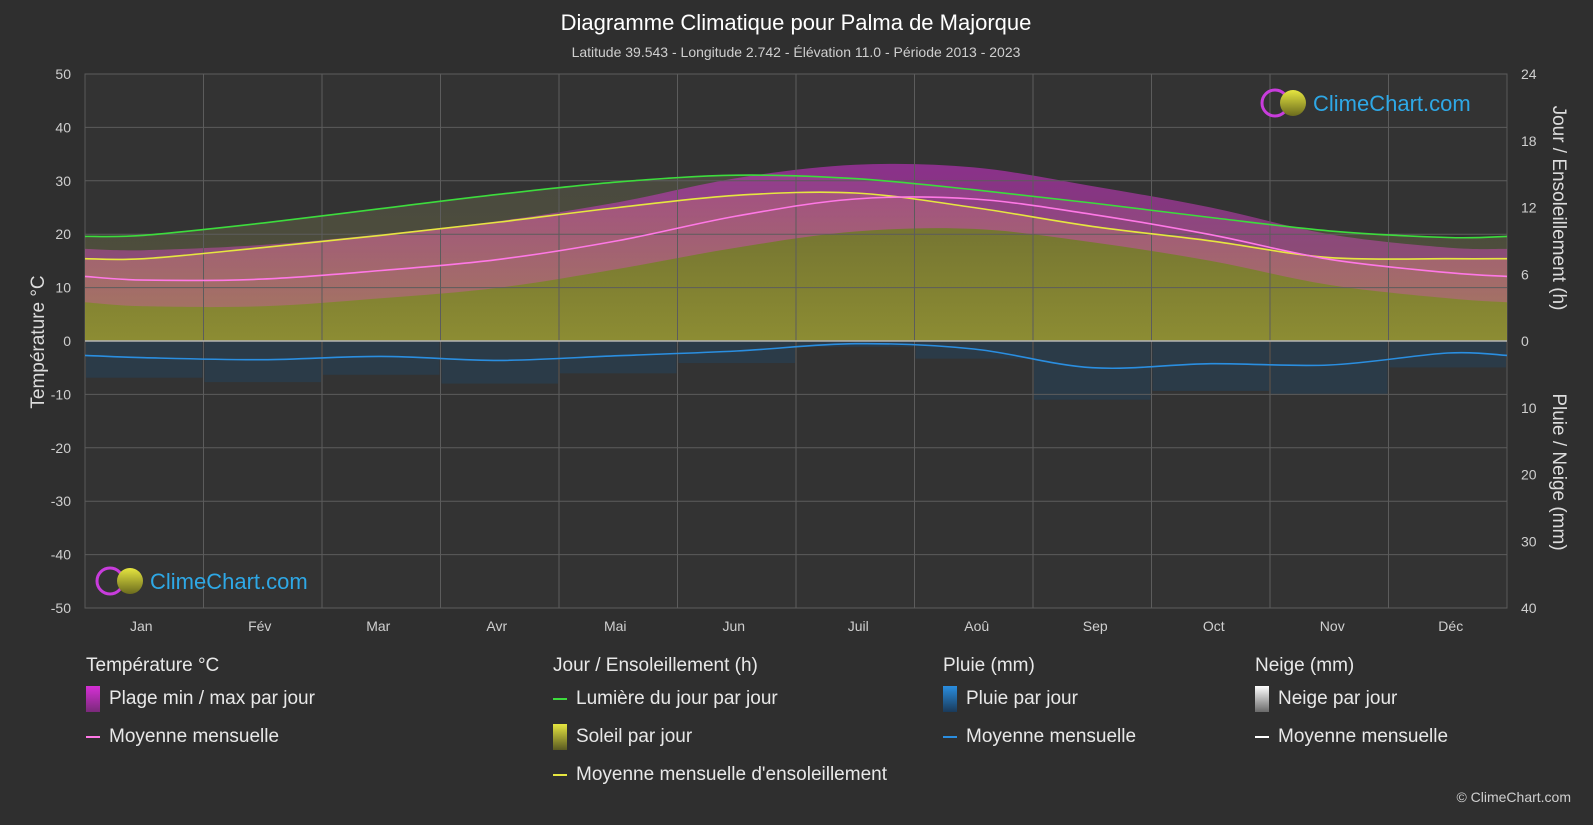 The height and width of the screenshot is (825, 1593). What do you see at coordinates (63, 234) in the screenshot?
I see `y-left-tick-label: 20` at bounding box center [63, 234].